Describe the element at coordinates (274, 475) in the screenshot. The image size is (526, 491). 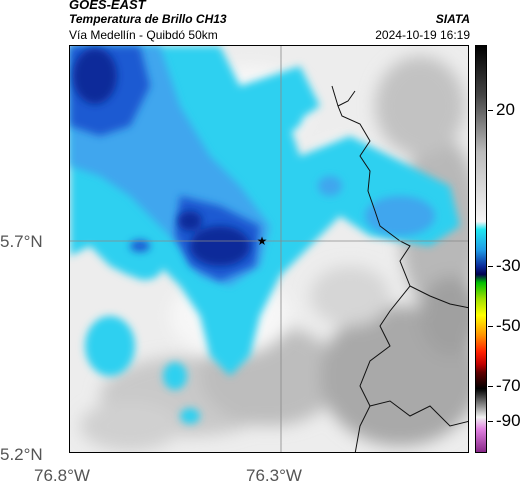
I see `longitude-label-76-3: 76.3°W` at that location.